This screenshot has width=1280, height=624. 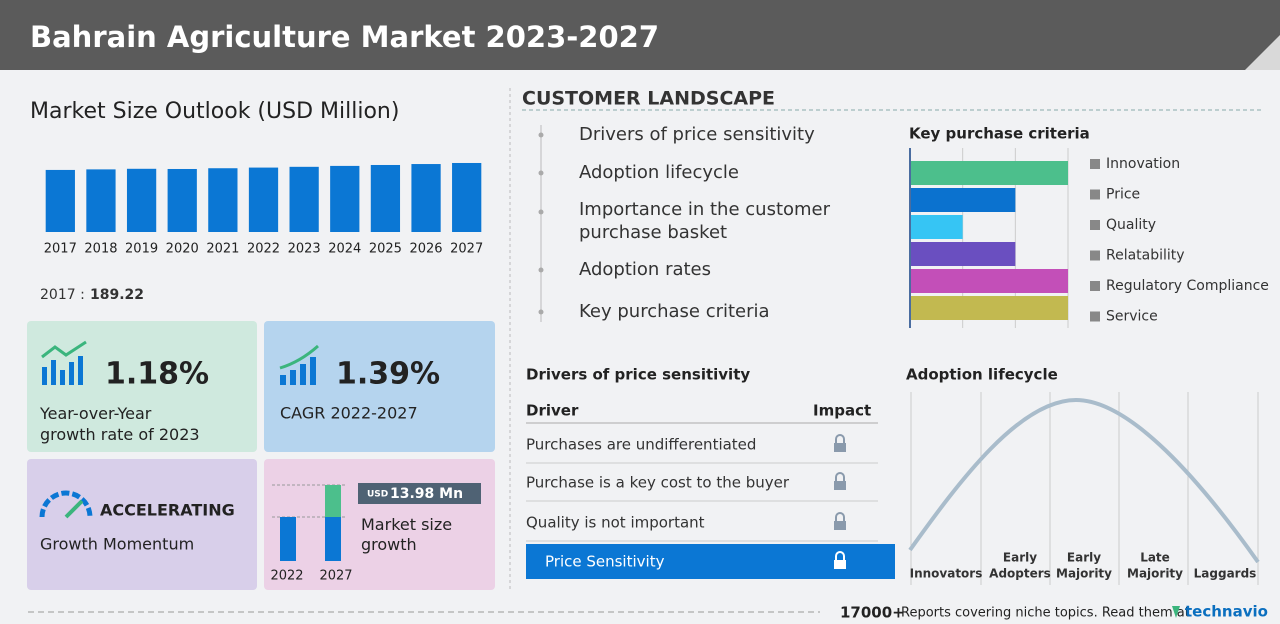 What do you see at coordinates (60, 249) in the screenshot?
I see `x-tick-label: 2017` at bounding box center [60, 249].